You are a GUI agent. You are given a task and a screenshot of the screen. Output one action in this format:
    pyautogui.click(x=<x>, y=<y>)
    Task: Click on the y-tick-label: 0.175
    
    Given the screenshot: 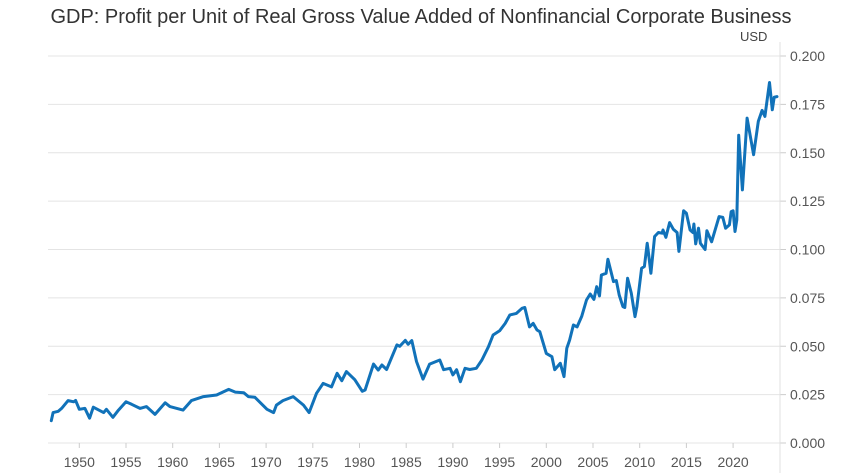 What is the action you would take?
    pyautogui.click(x=807, y=104)
    